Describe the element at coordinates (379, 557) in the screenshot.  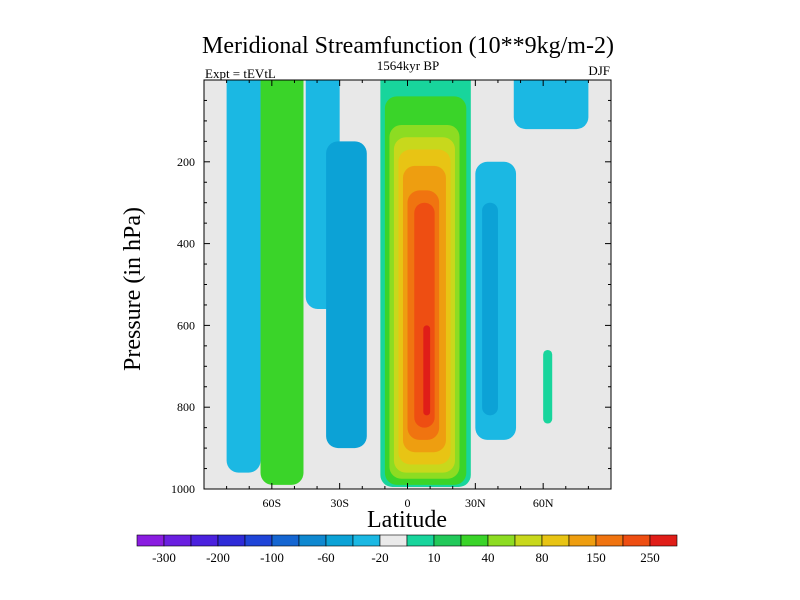
I see `colorbar-label: -20` at that location.